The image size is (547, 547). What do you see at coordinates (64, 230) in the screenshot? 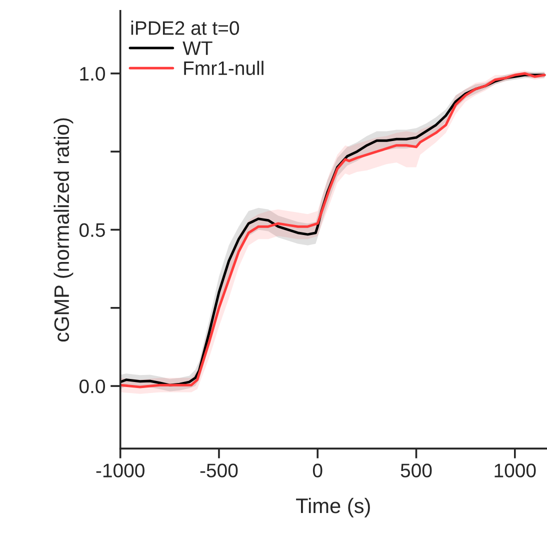
I see `y-axis-title: cGMP (normalized ratio)` at bounding box center [64, 230].